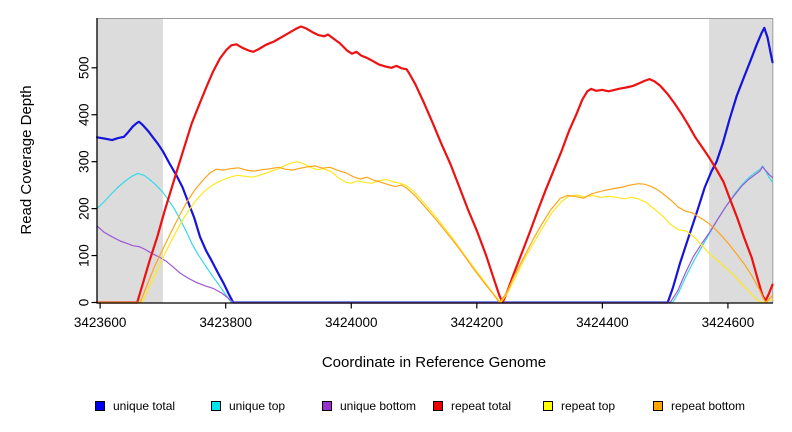 The image size is (792, 432). Describe the element at coordinates (84, 255) in the screenshot. I see `y-tick-label: 100` at that location.